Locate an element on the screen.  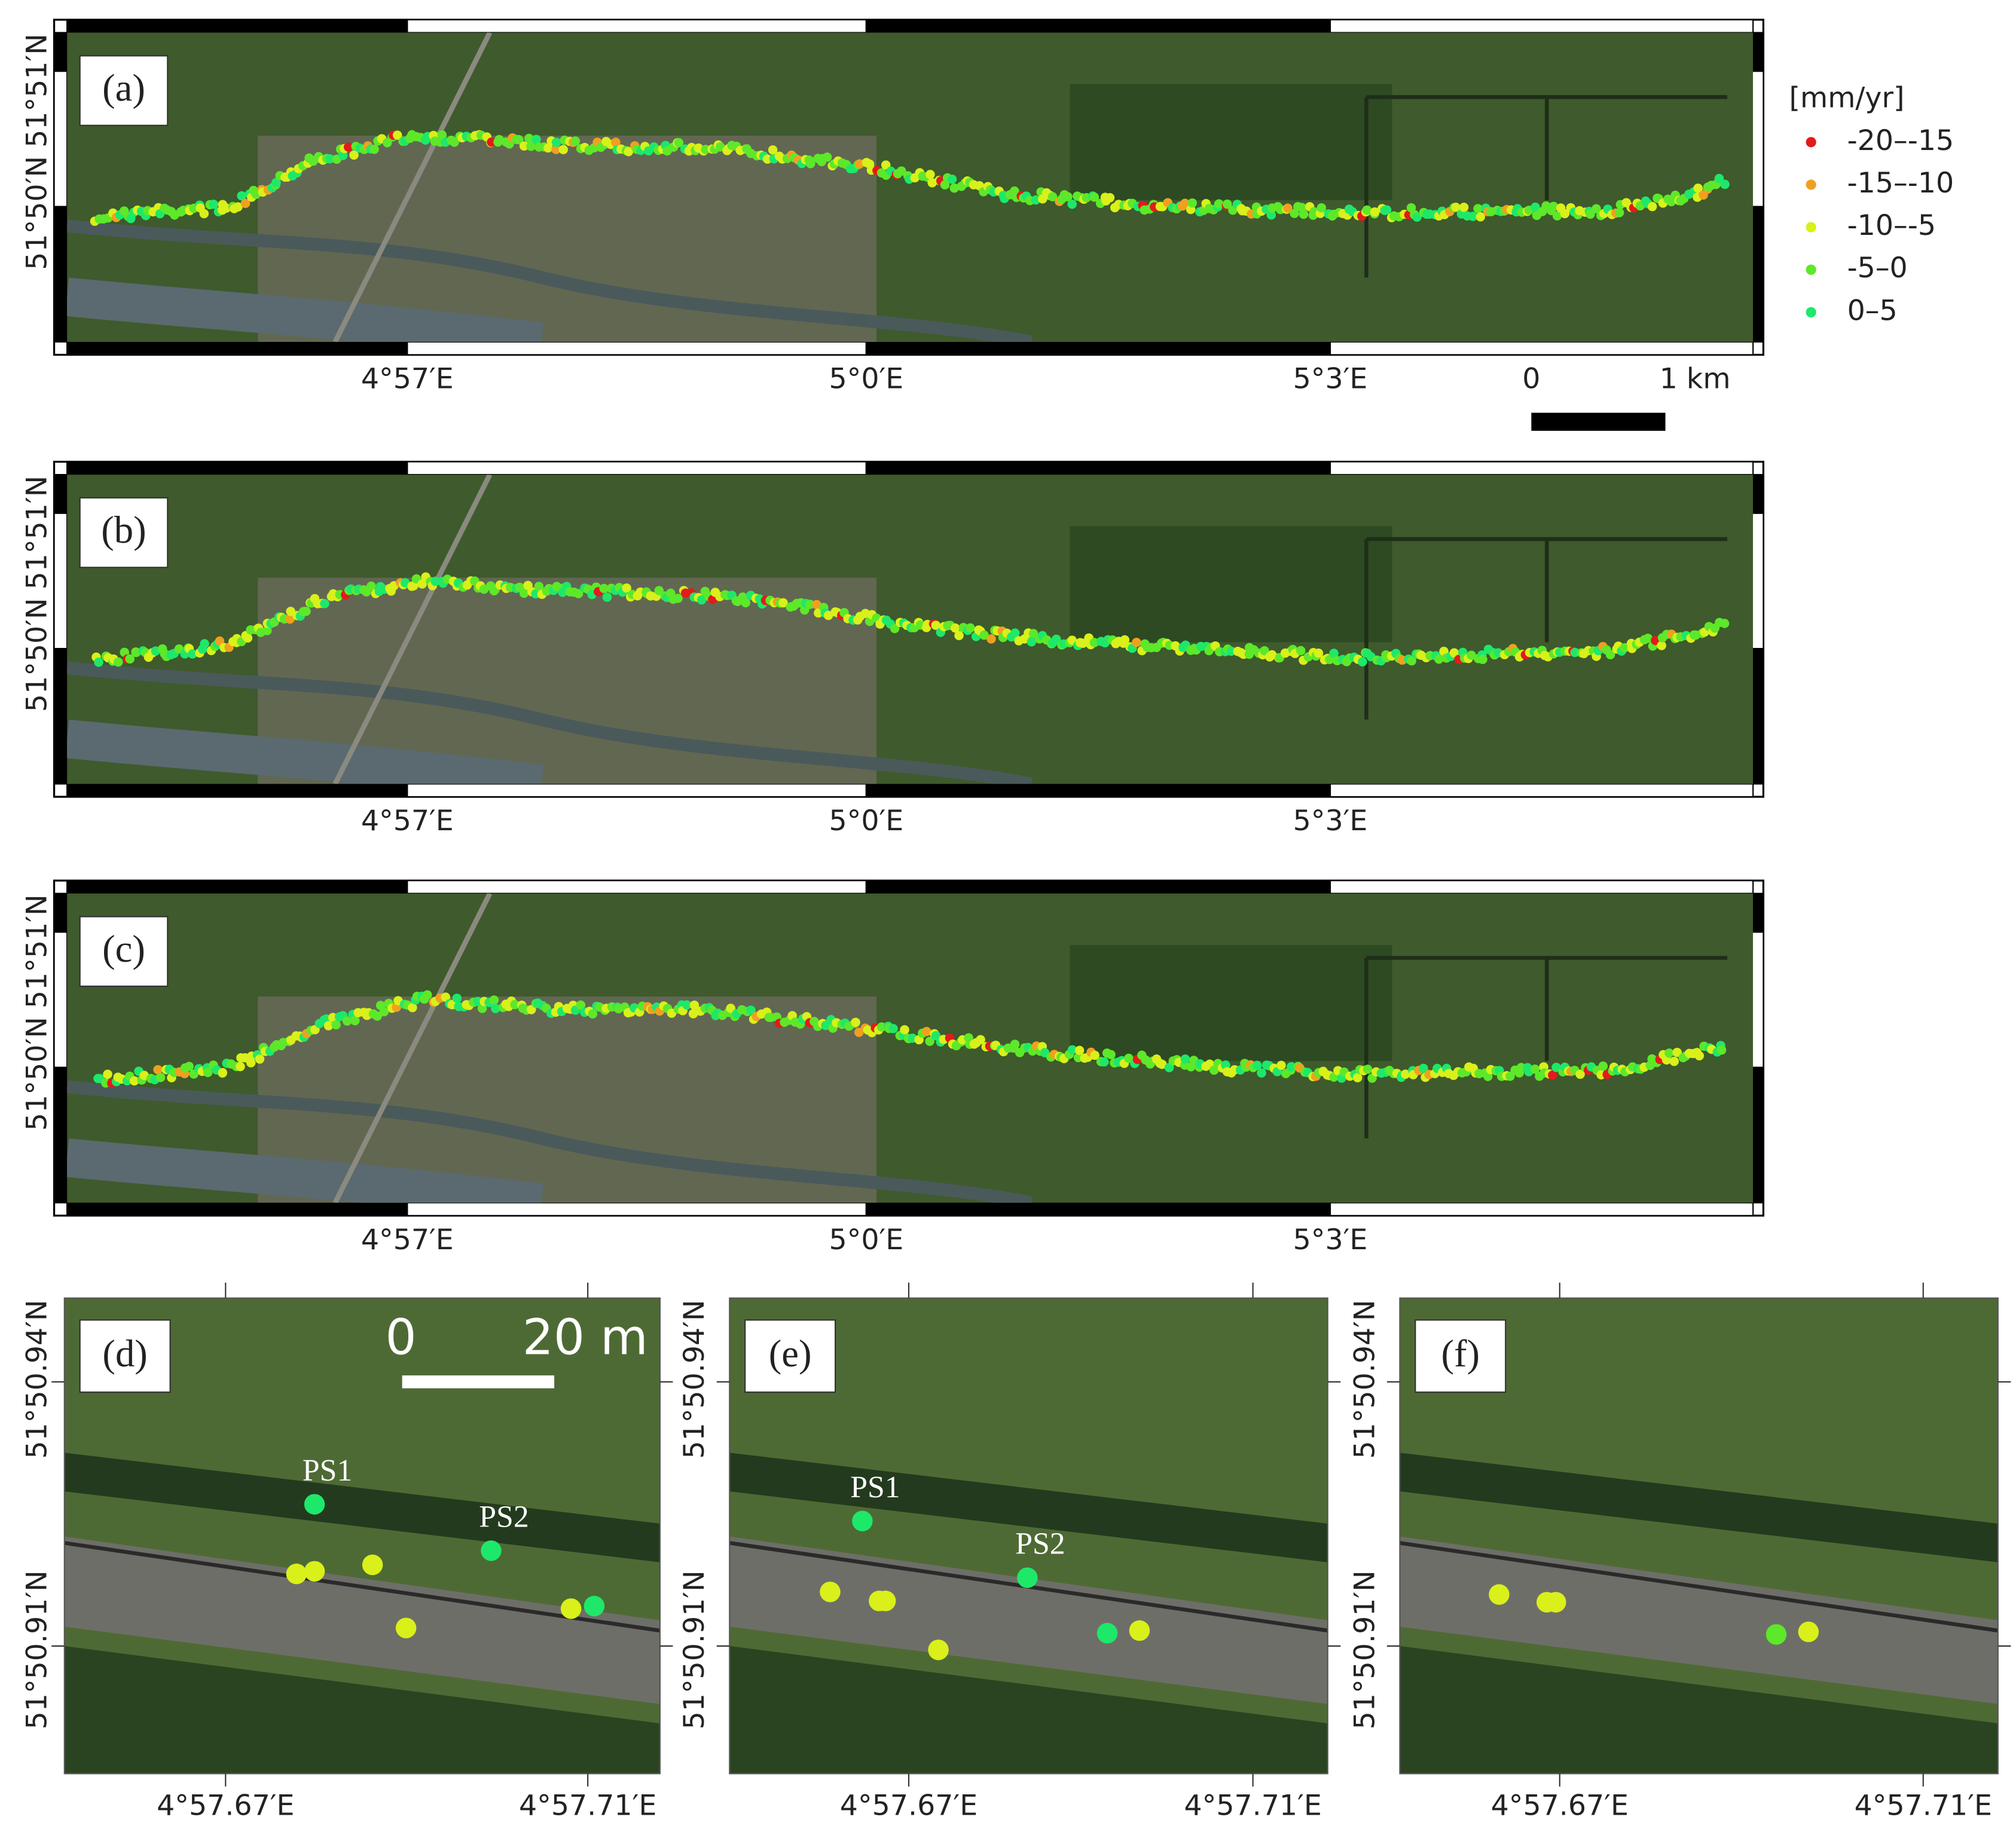
scale-start: 0 is located at coordinates (400, 1337).